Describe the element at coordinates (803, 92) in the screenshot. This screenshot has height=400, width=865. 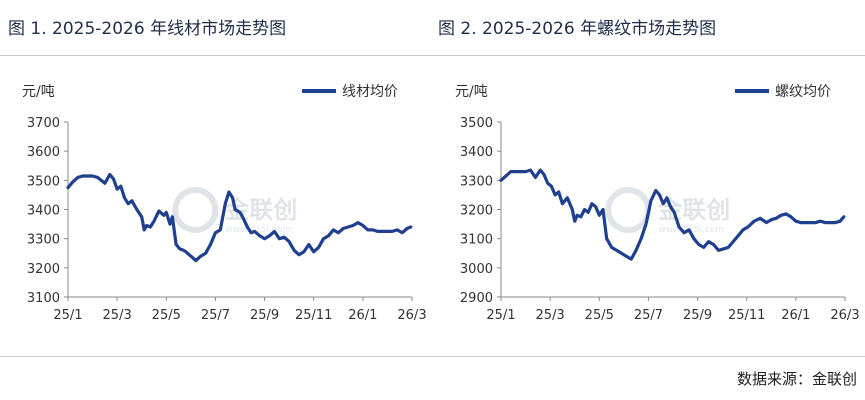
I see `legend-label: 螺纹均价` at that location.